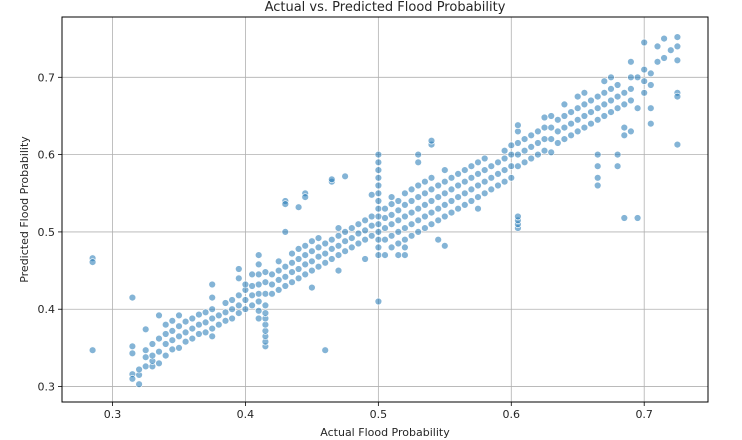 The width and height of the screenshot is (742, 440). Describe the element at coordinates (512, 414) in the screenshot. I see `x-tick-label: 0.6` at that location.